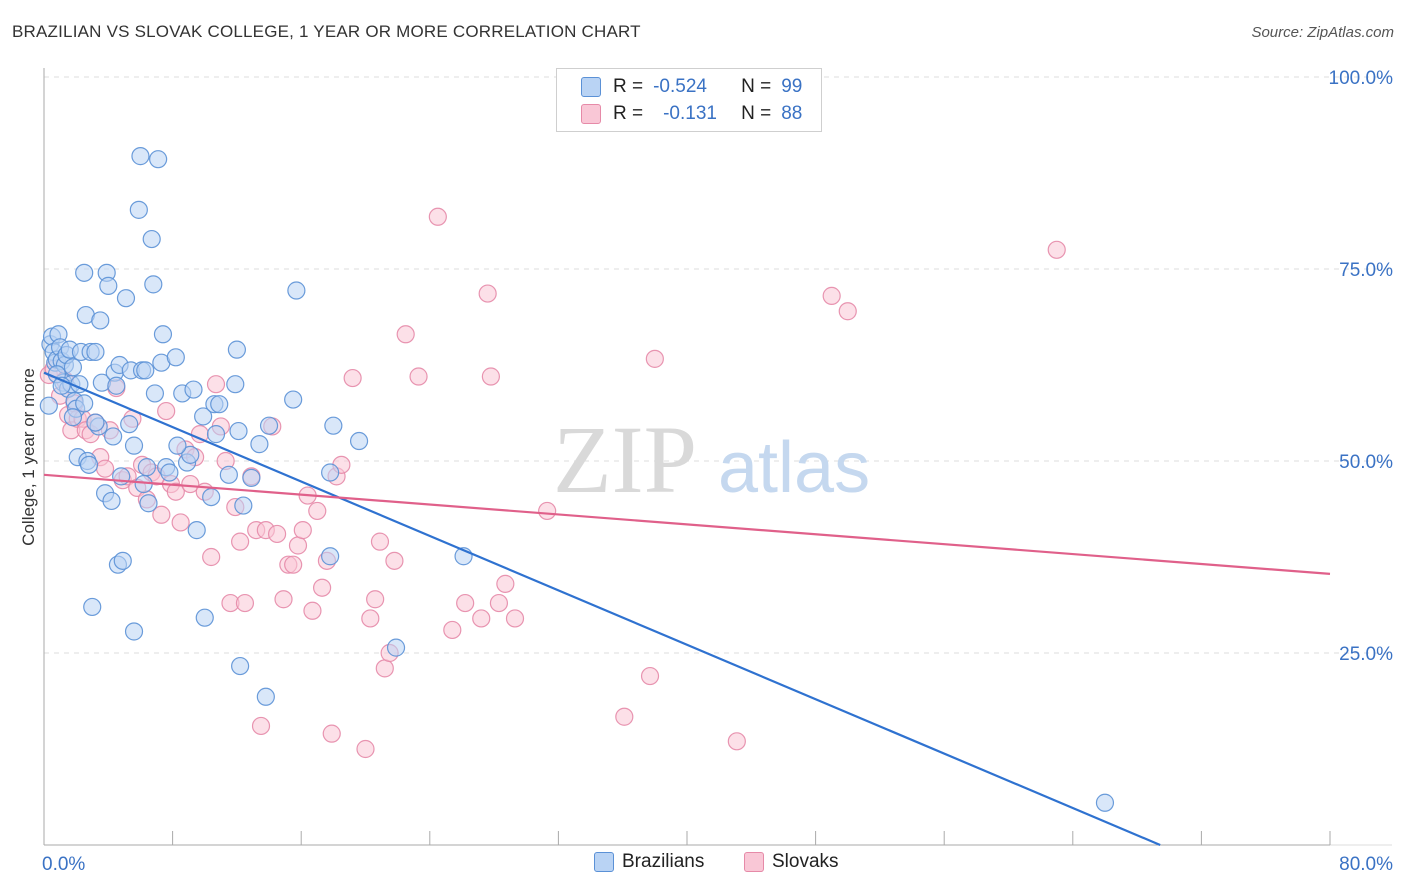 The height and width of the screenshot is (892, 1406). I want to click on legend-r-value: -0.524, so click(680, 86).